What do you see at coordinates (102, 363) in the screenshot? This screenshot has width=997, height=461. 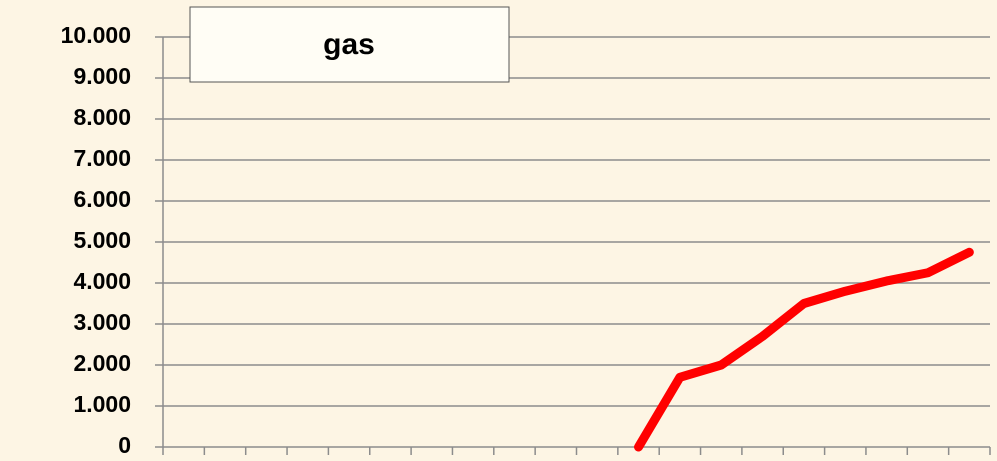 I see `y-tick-label: 2.000` at bounding box center [102, 363].